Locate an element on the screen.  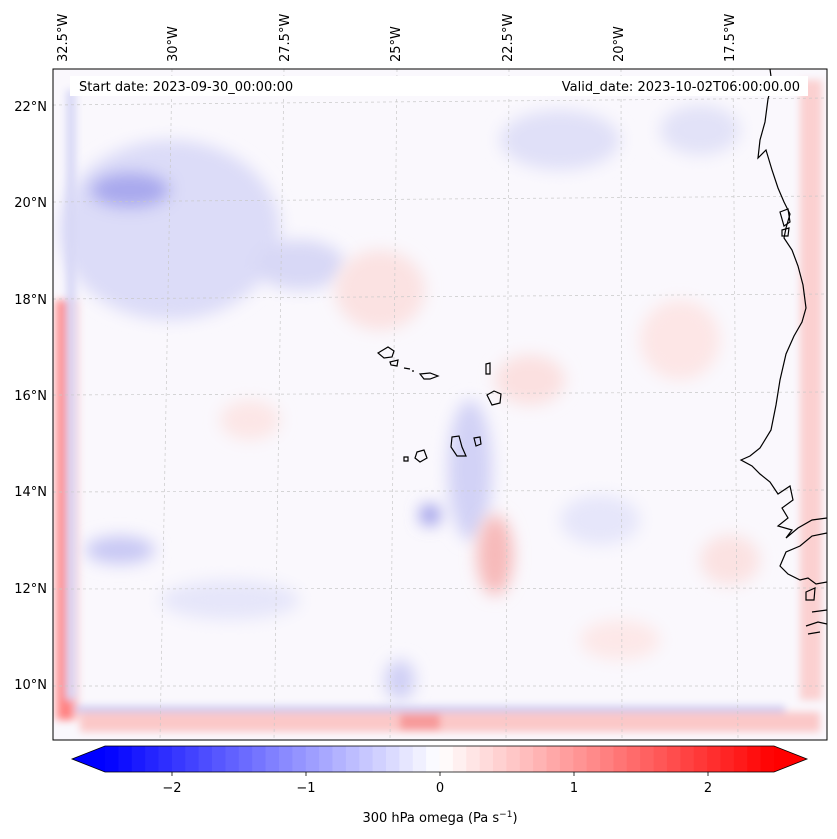
island-sao-vicente is located at coordinates (394, 363).